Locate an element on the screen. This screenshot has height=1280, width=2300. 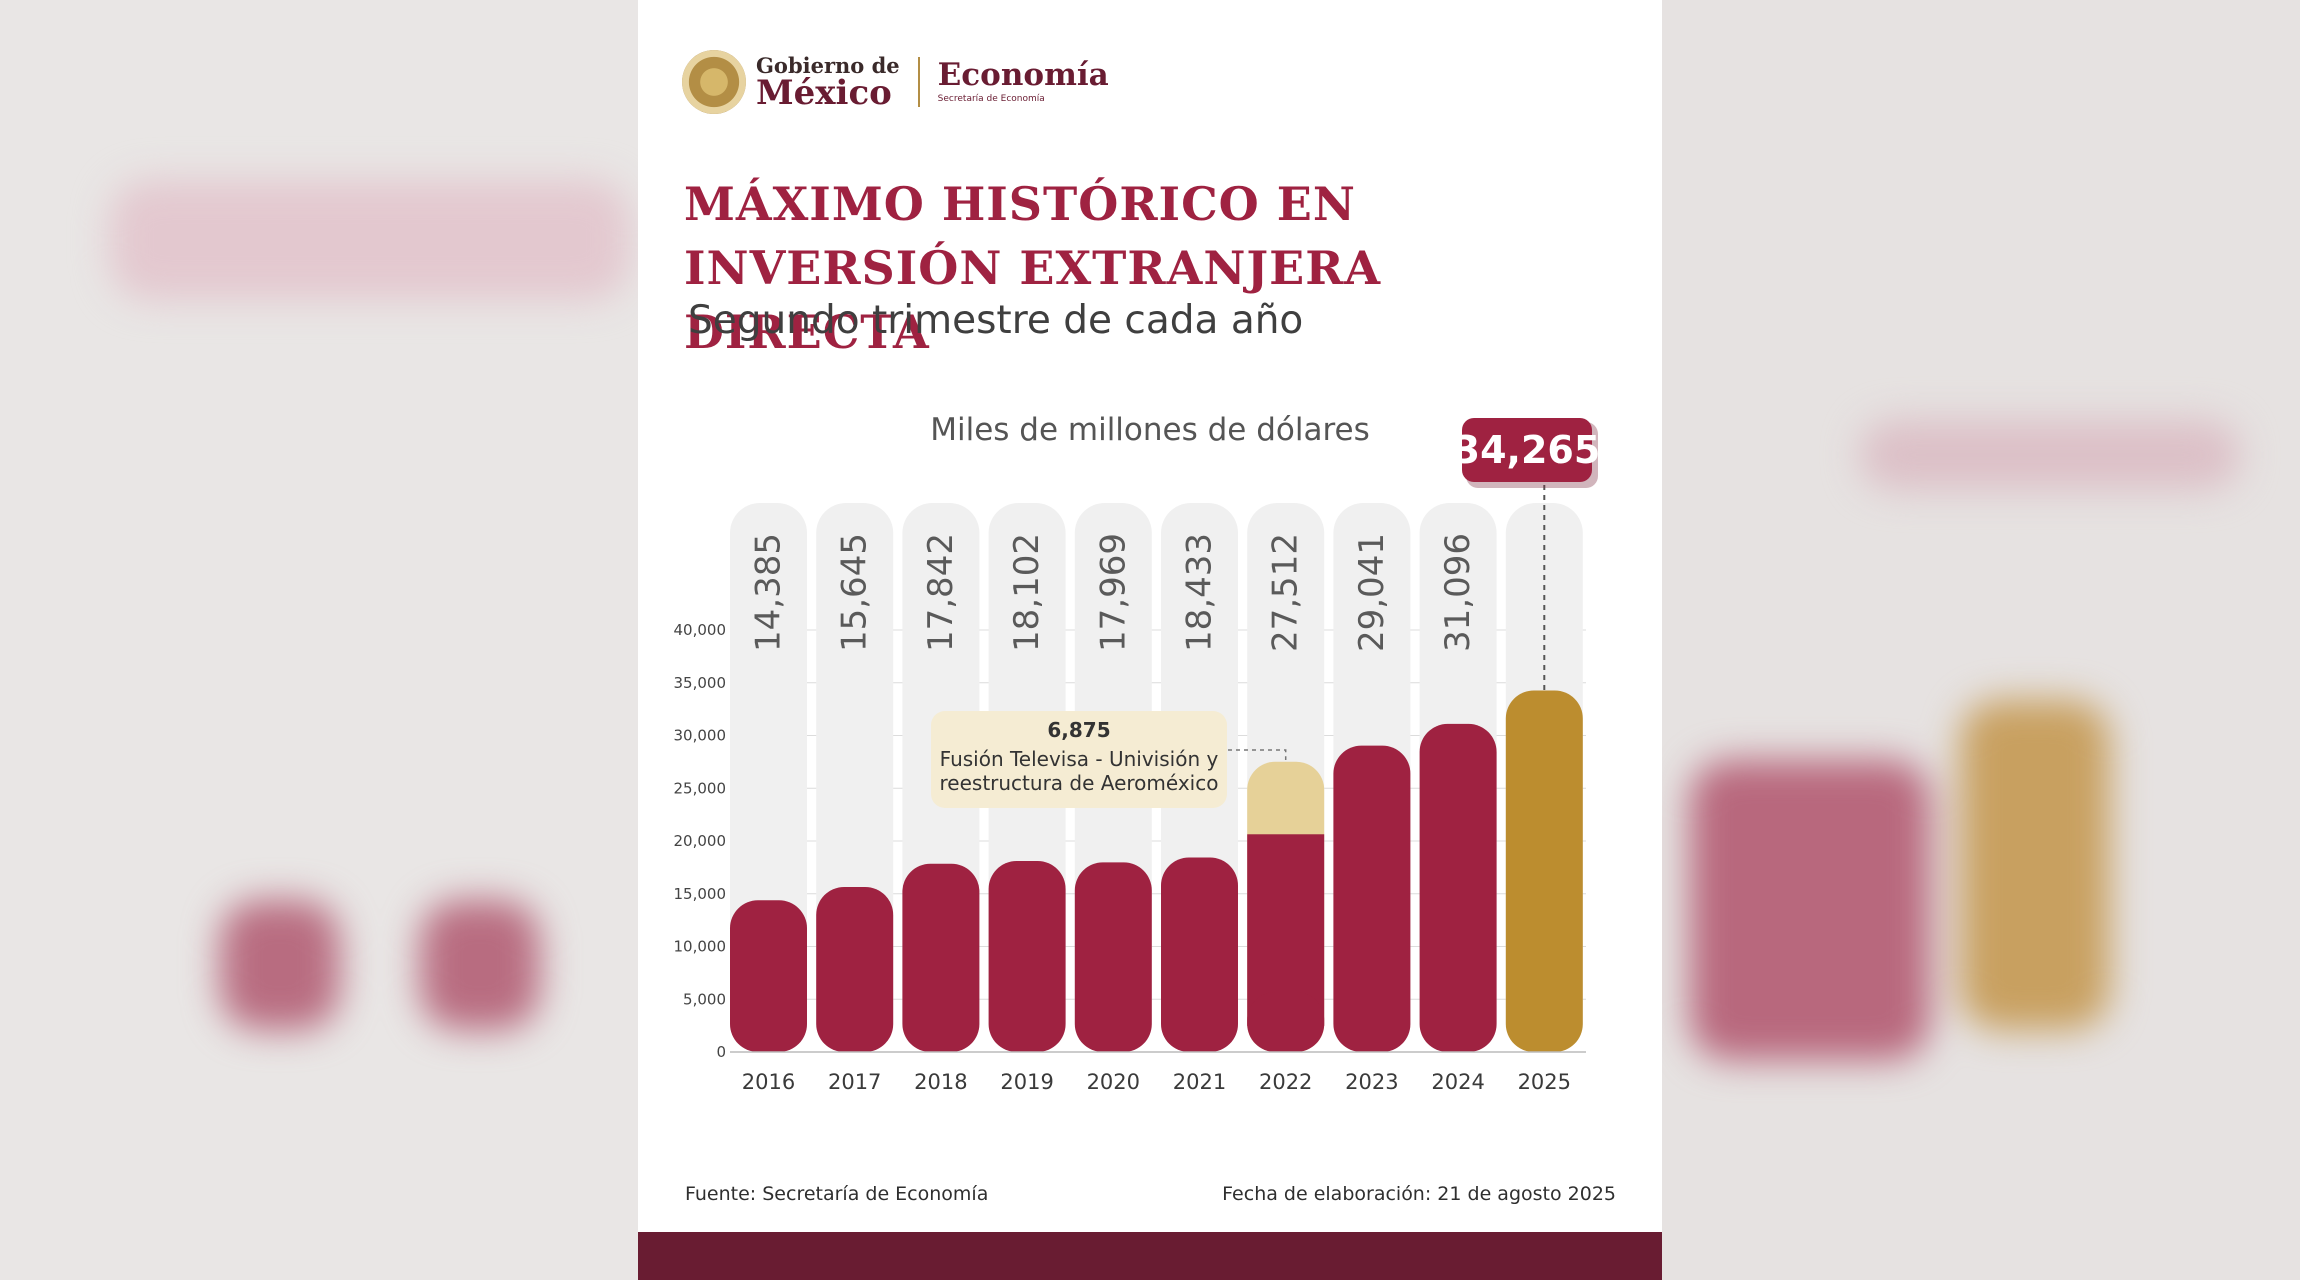
data-label: 15,645 is located at coordinates (855, 592).